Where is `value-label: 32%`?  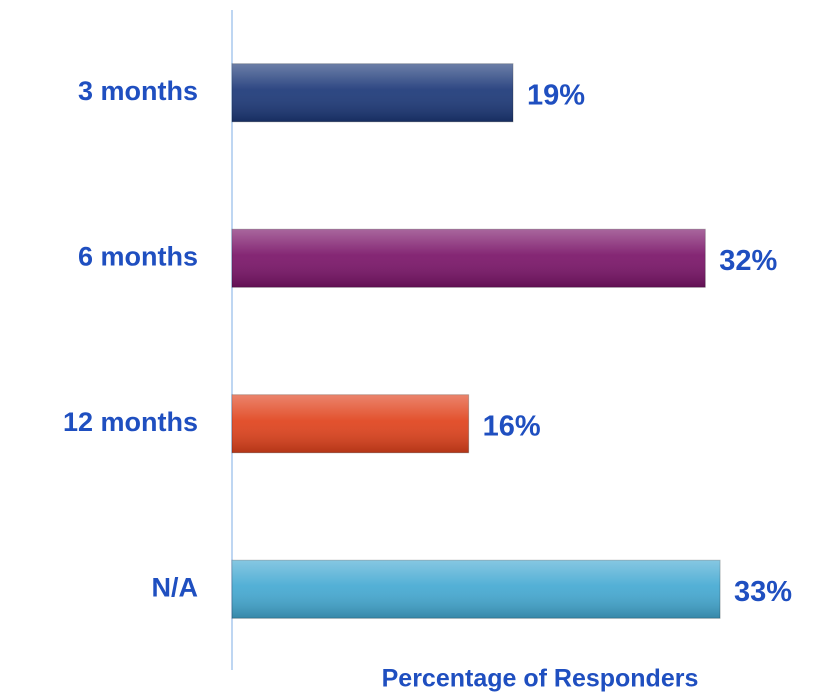
value-label: 32% is located at coordinates (748, 261).